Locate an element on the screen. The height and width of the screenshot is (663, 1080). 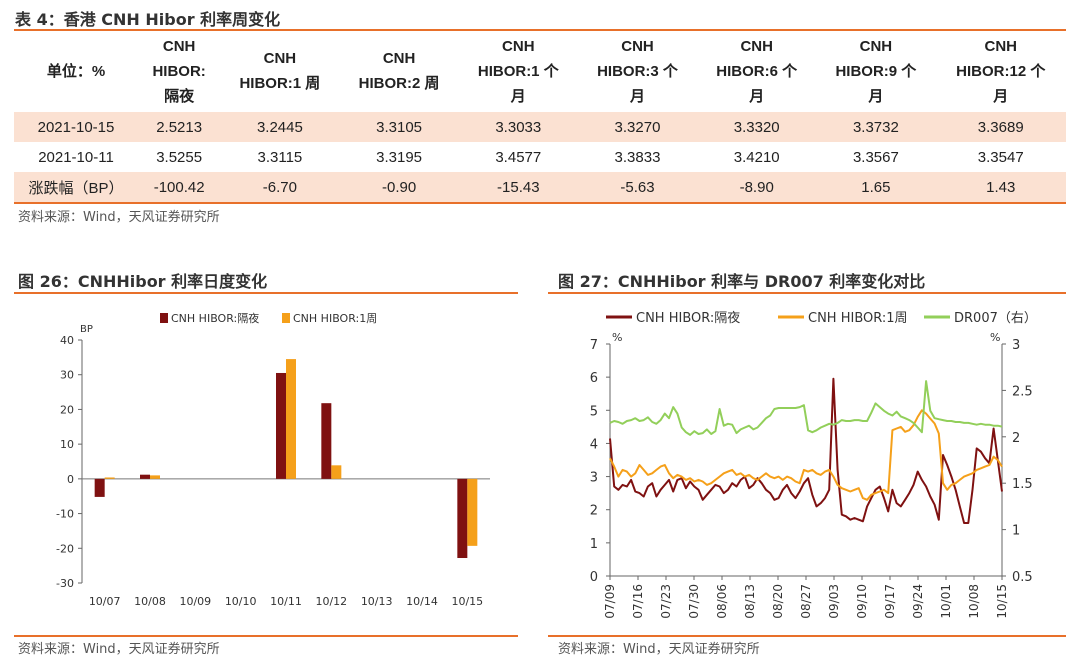
series-line-overnight is located at coordinates (806, 450).